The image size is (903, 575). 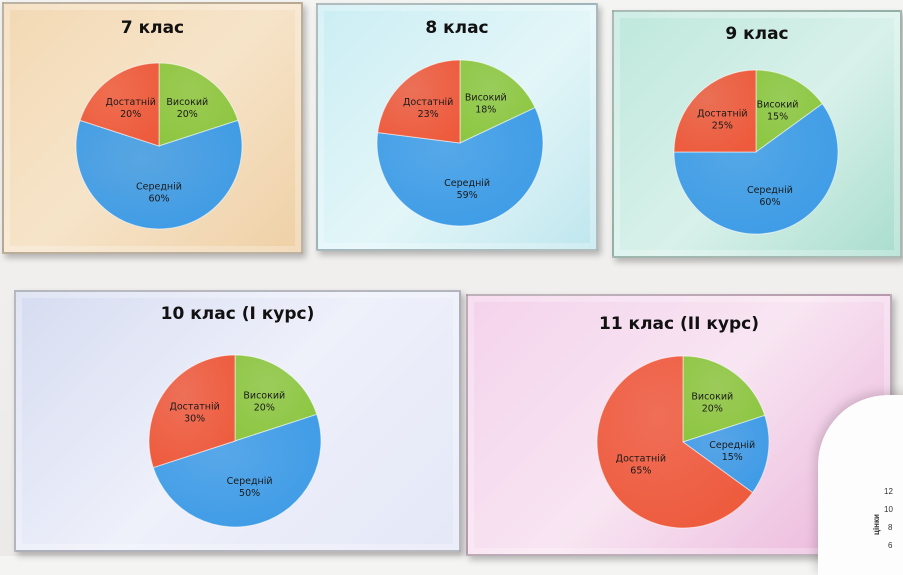 I want to click on chart-title: 10 клас (І курс), so click(x=237, y=314).